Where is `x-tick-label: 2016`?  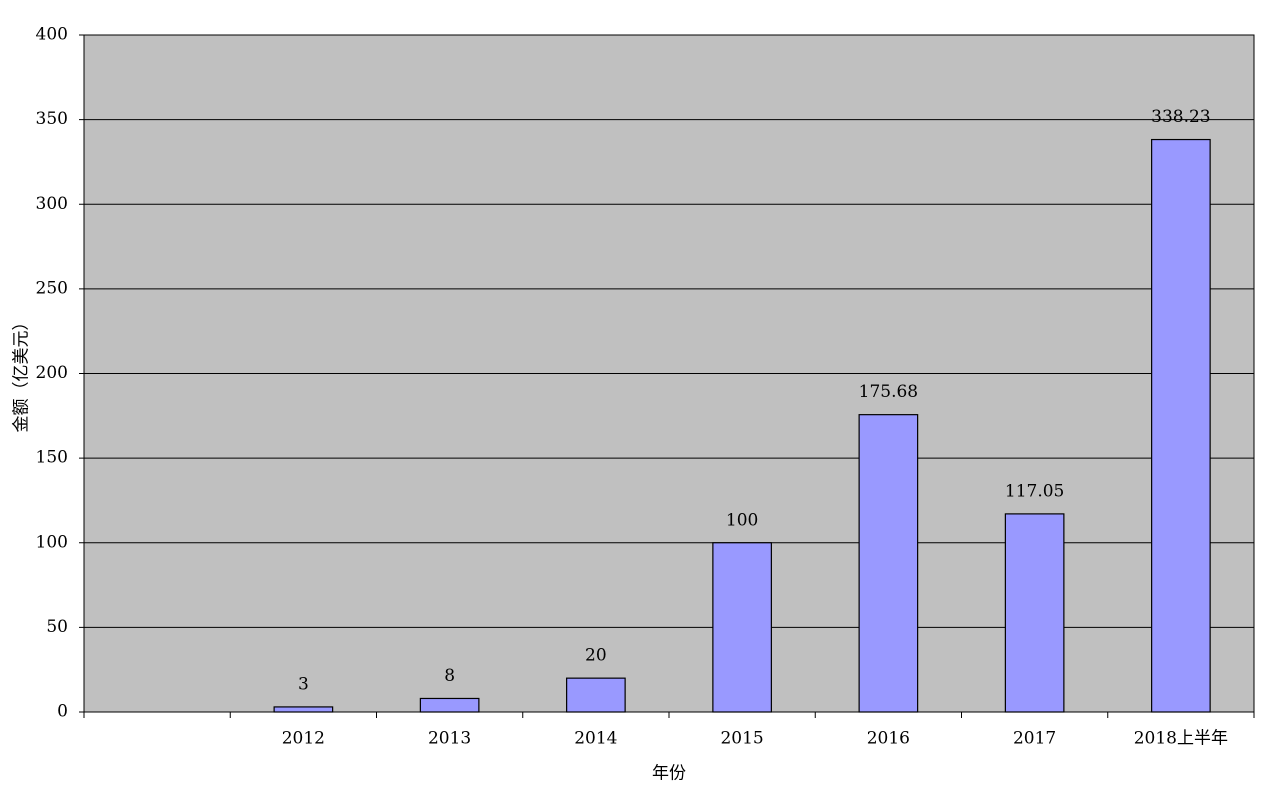
x-tick-label: 2016 is located at coordinates (888, 739).